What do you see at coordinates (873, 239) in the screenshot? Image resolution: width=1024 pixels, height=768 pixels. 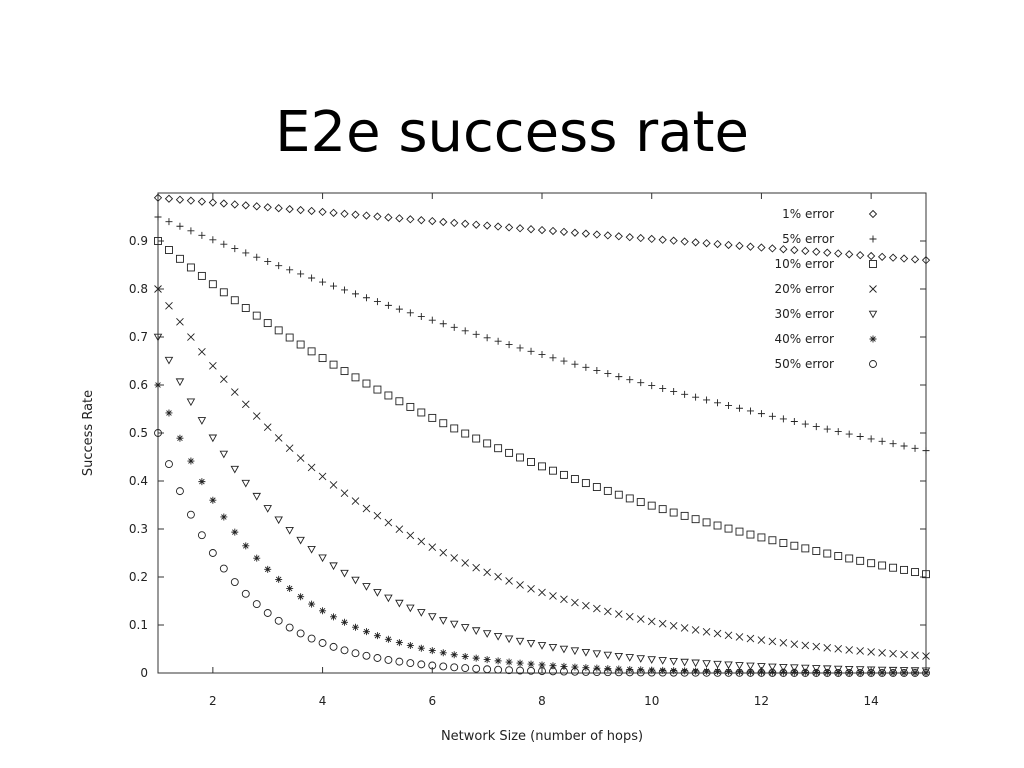 I see `legend-marker` at bounding box center [873, 239].